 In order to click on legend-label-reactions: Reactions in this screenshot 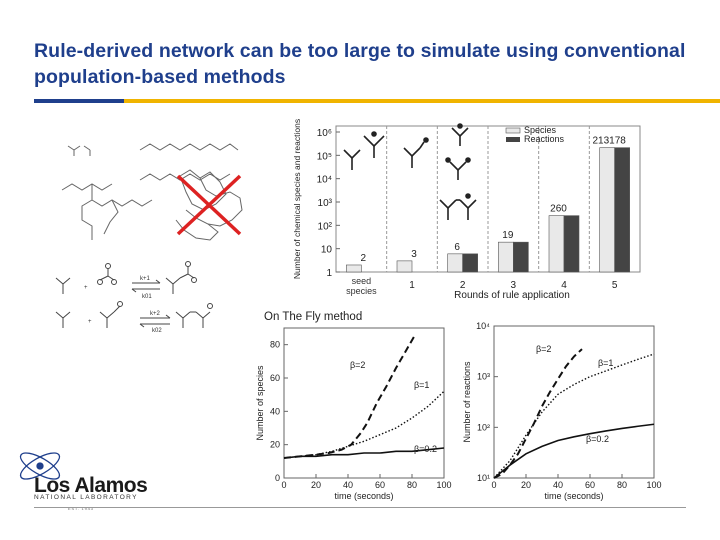, I will do `click(544, 139)`.